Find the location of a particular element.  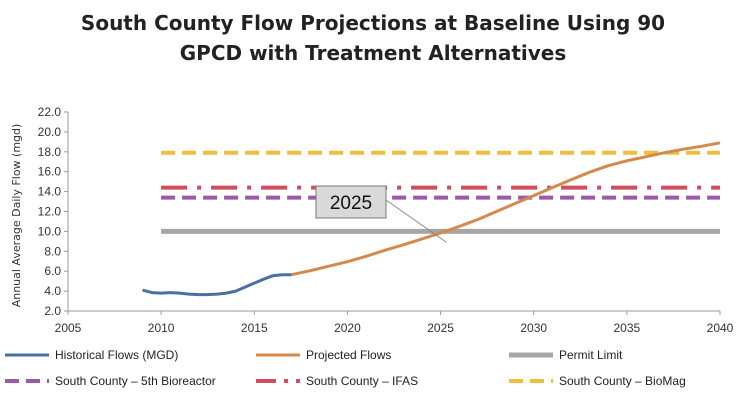

x-tick-label: 2020 is located at coordinates (347, 328).